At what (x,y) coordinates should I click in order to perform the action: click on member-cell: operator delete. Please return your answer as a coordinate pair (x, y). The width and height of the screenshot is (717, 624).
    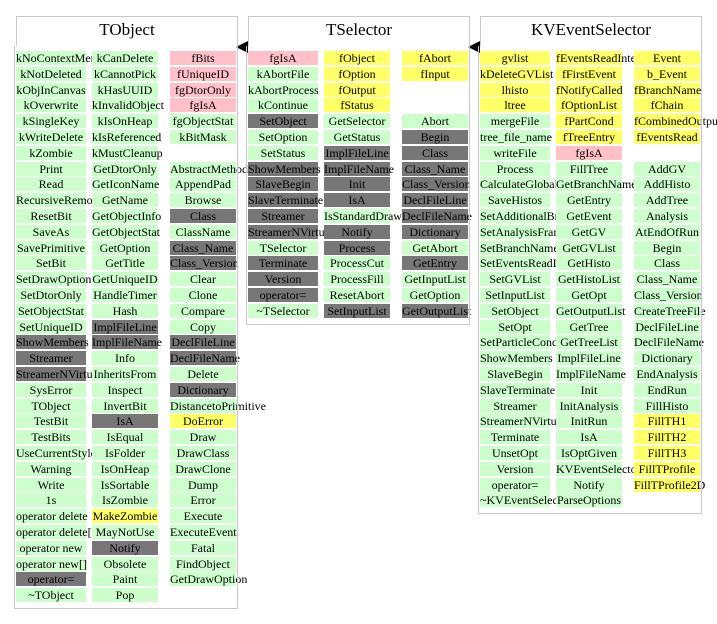
    Looking at the image, I should click on (52, 516).